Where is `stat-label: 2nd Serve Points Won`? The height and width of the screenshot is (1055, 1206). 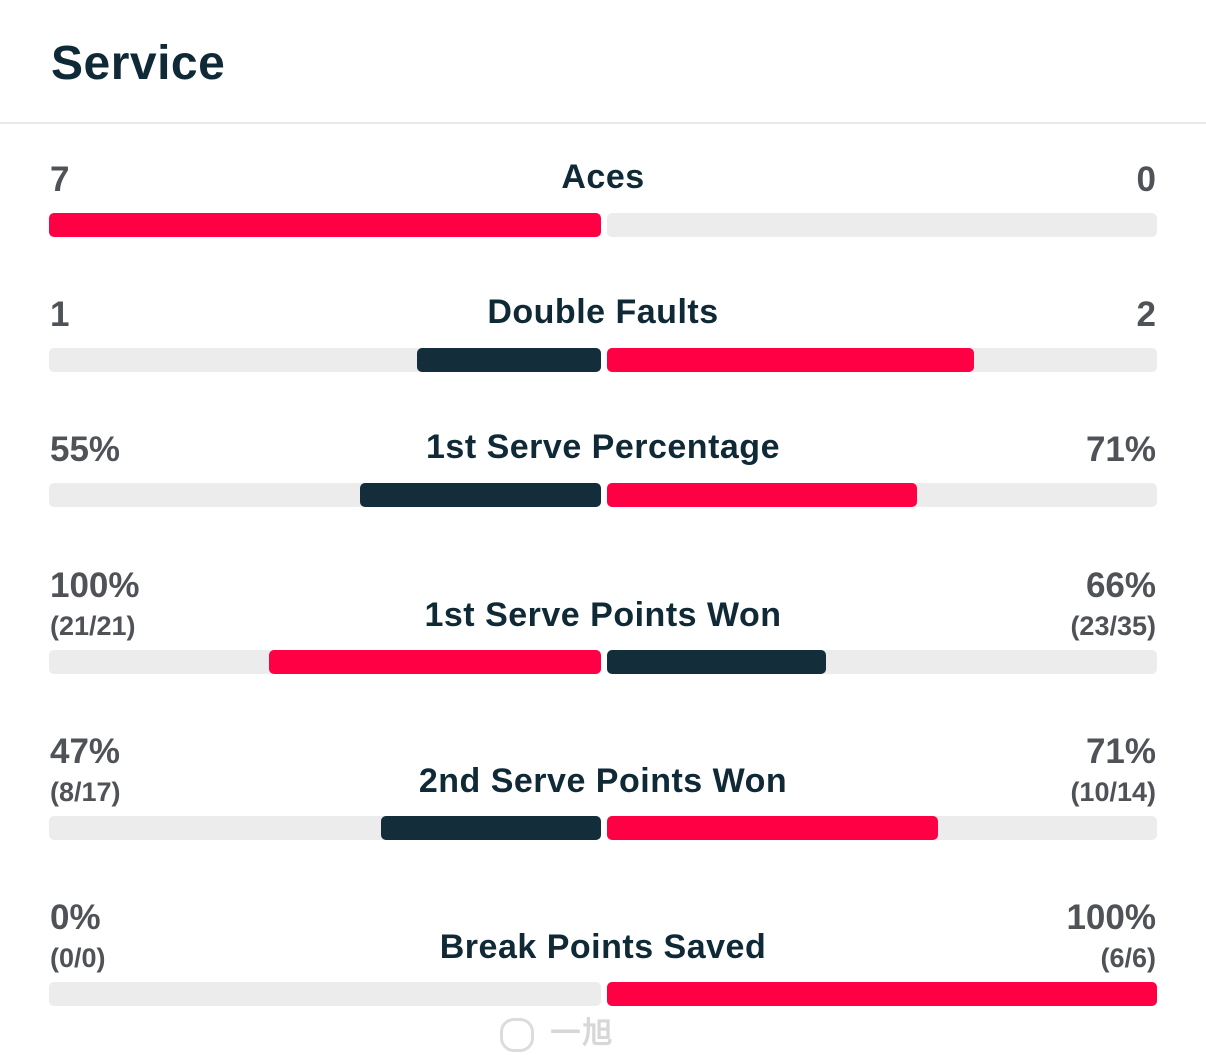 stat-label: 2nd Serve Points Won is located at coordinates (603, 781).